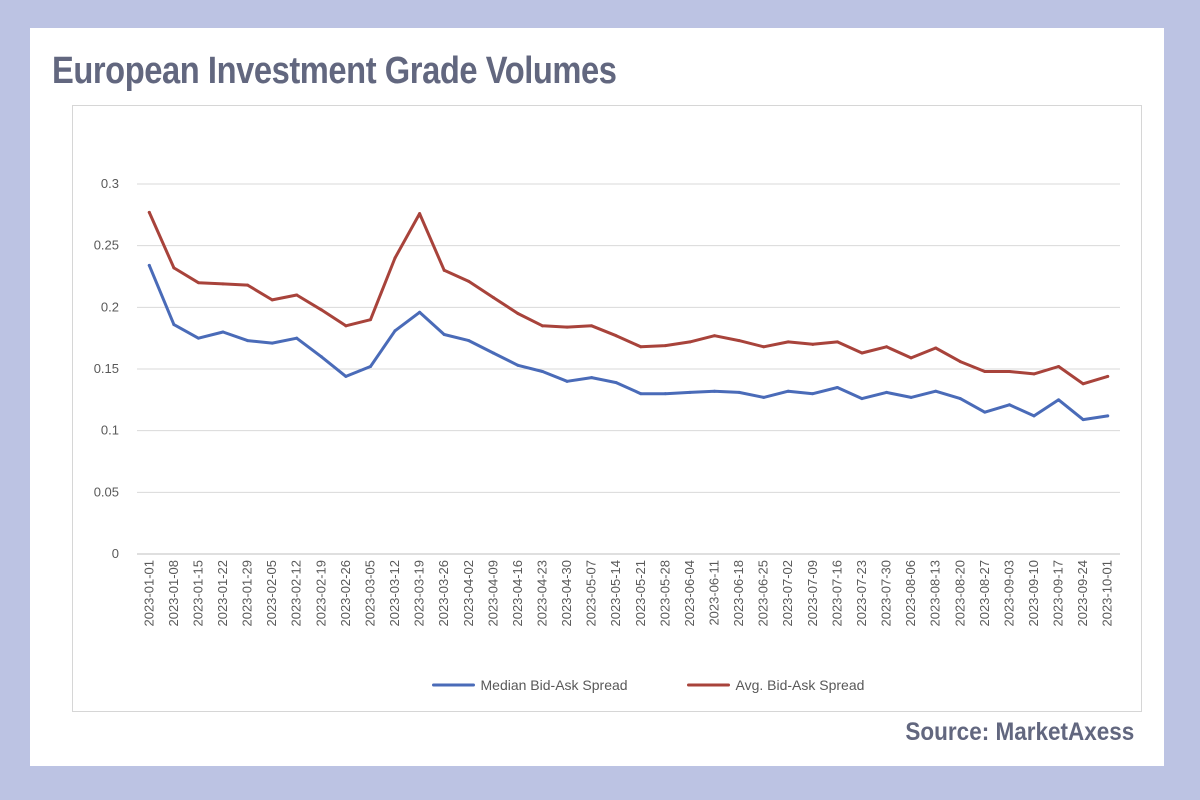 The width and height of the screenshot is (1200, 800). I want to click on x-tick-label: 2023-01-01, so click(148, 593).